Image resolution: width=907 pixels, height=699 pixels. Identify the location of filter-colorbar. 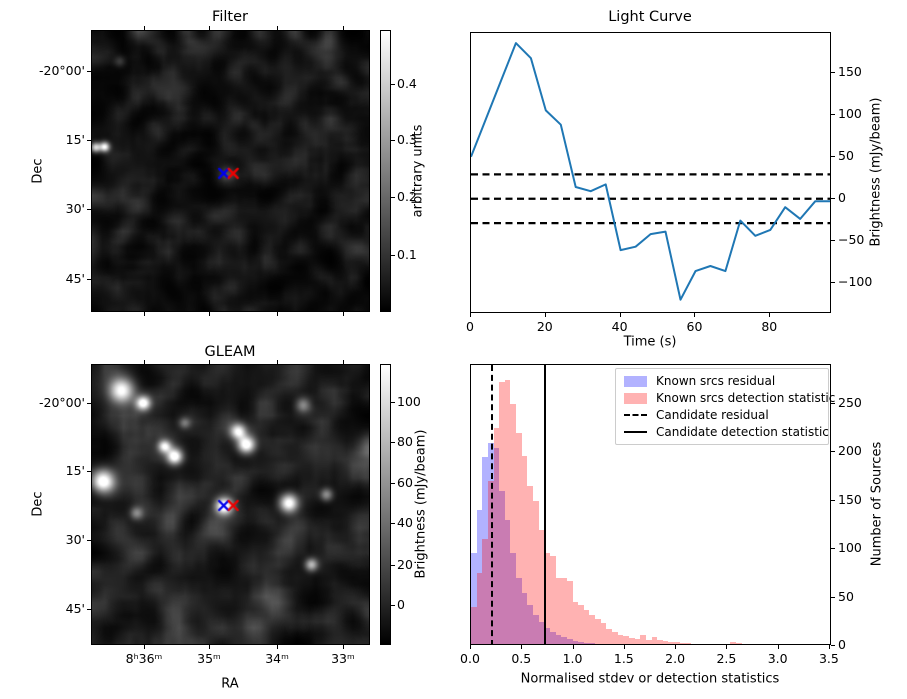
(385, 171).